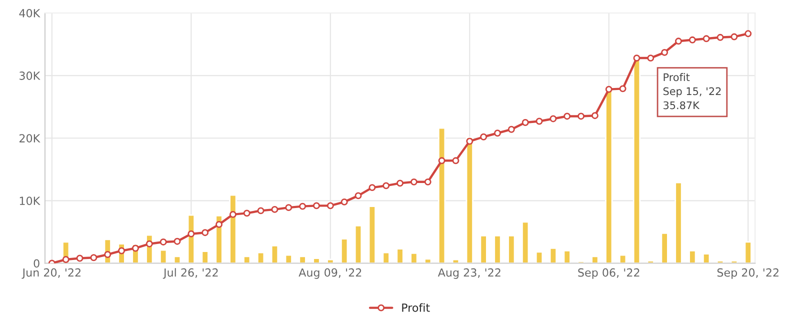 Image resolution: width=789 pixels, height=325 pixels. Describe the element at coordinates (416, 307) in the screenshot. I see `legend-label: Profit` at that location.